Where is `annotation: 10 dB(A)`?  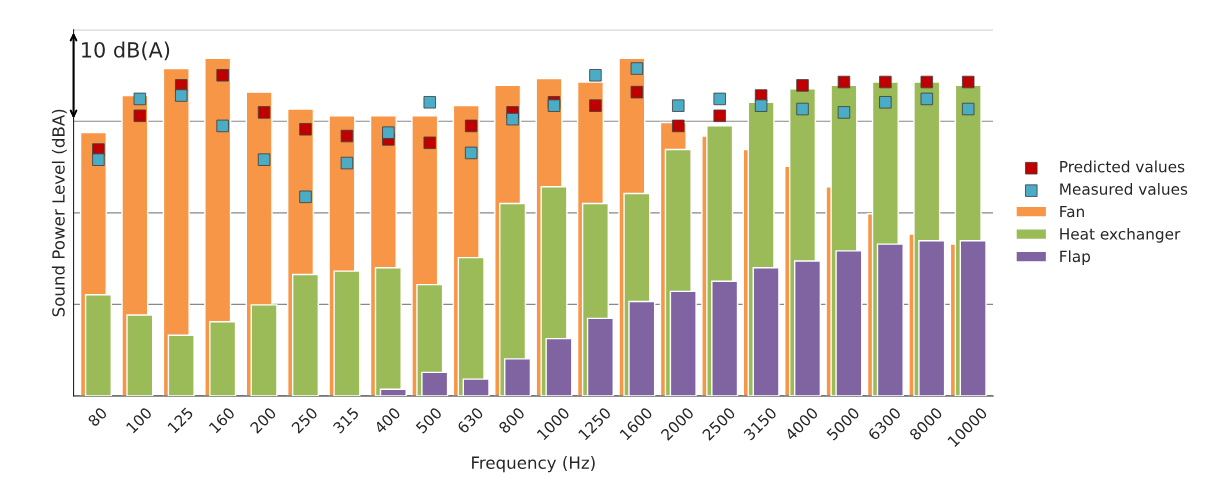
annotation: 10 dB(A) is located at coordinates (126, 51).